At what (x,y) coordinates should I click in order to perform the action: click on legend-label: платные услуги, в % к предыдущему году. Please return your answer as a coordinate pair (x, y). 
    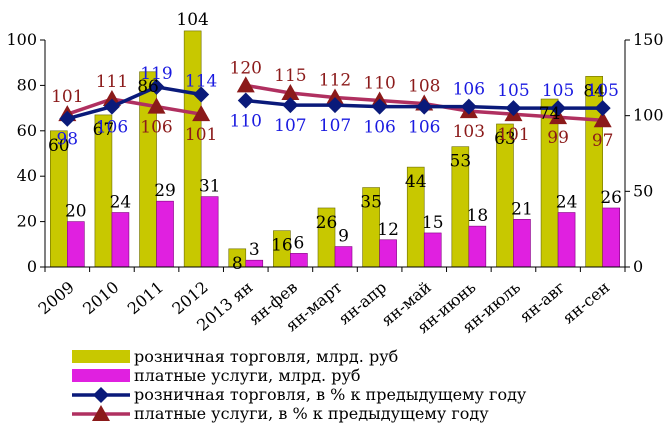
    Looking at the image, I should click on (311, 413).